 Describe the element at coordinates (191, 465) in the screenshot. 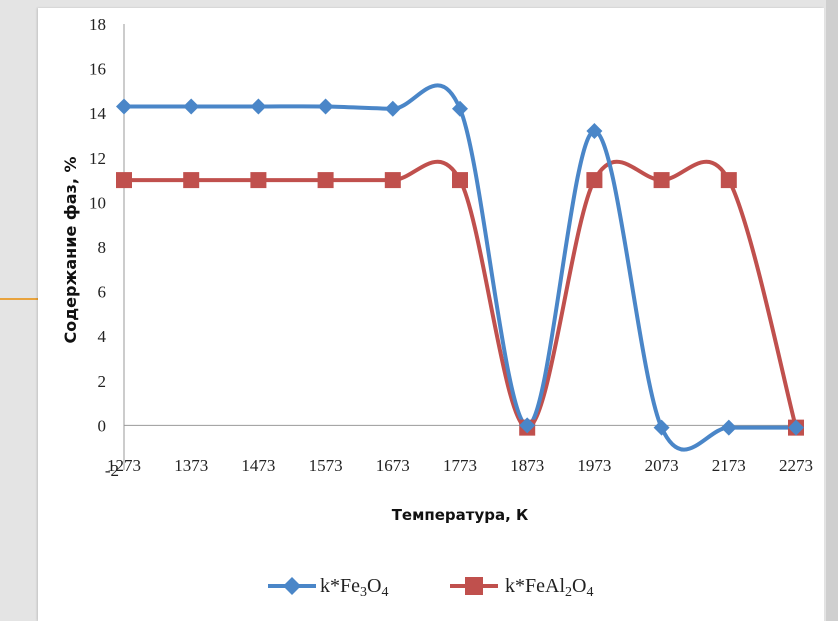

I see `x-tick-label: 1373` at that location.